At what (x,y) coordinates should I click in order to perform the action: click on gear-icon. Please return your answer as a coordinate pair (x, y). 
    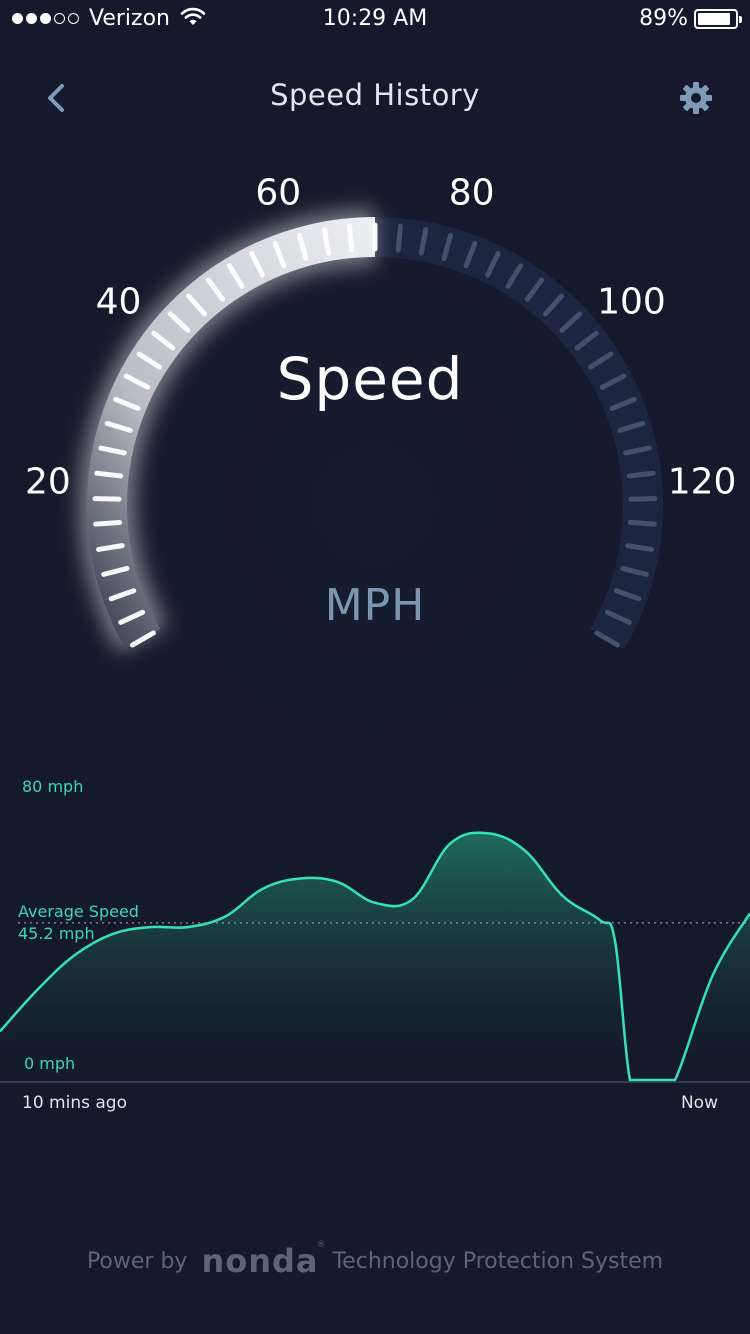
    Looking at the image, I should click on (696, 98).